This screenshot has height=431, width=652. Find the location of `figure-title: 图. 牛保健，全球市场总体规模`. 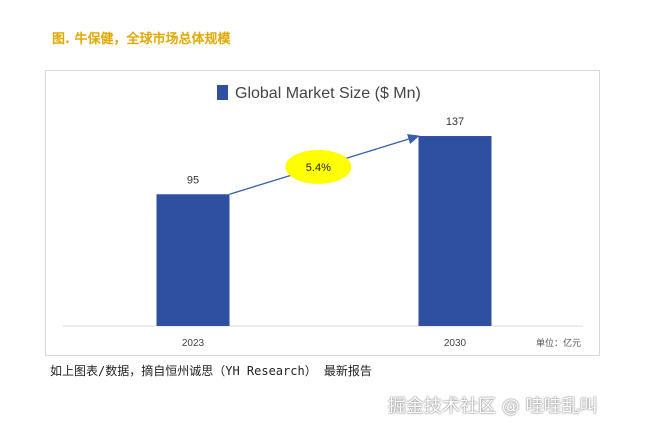

figure-title: 图. 牛保健，全球市场总体规模 is located at coordinates (141, 39).